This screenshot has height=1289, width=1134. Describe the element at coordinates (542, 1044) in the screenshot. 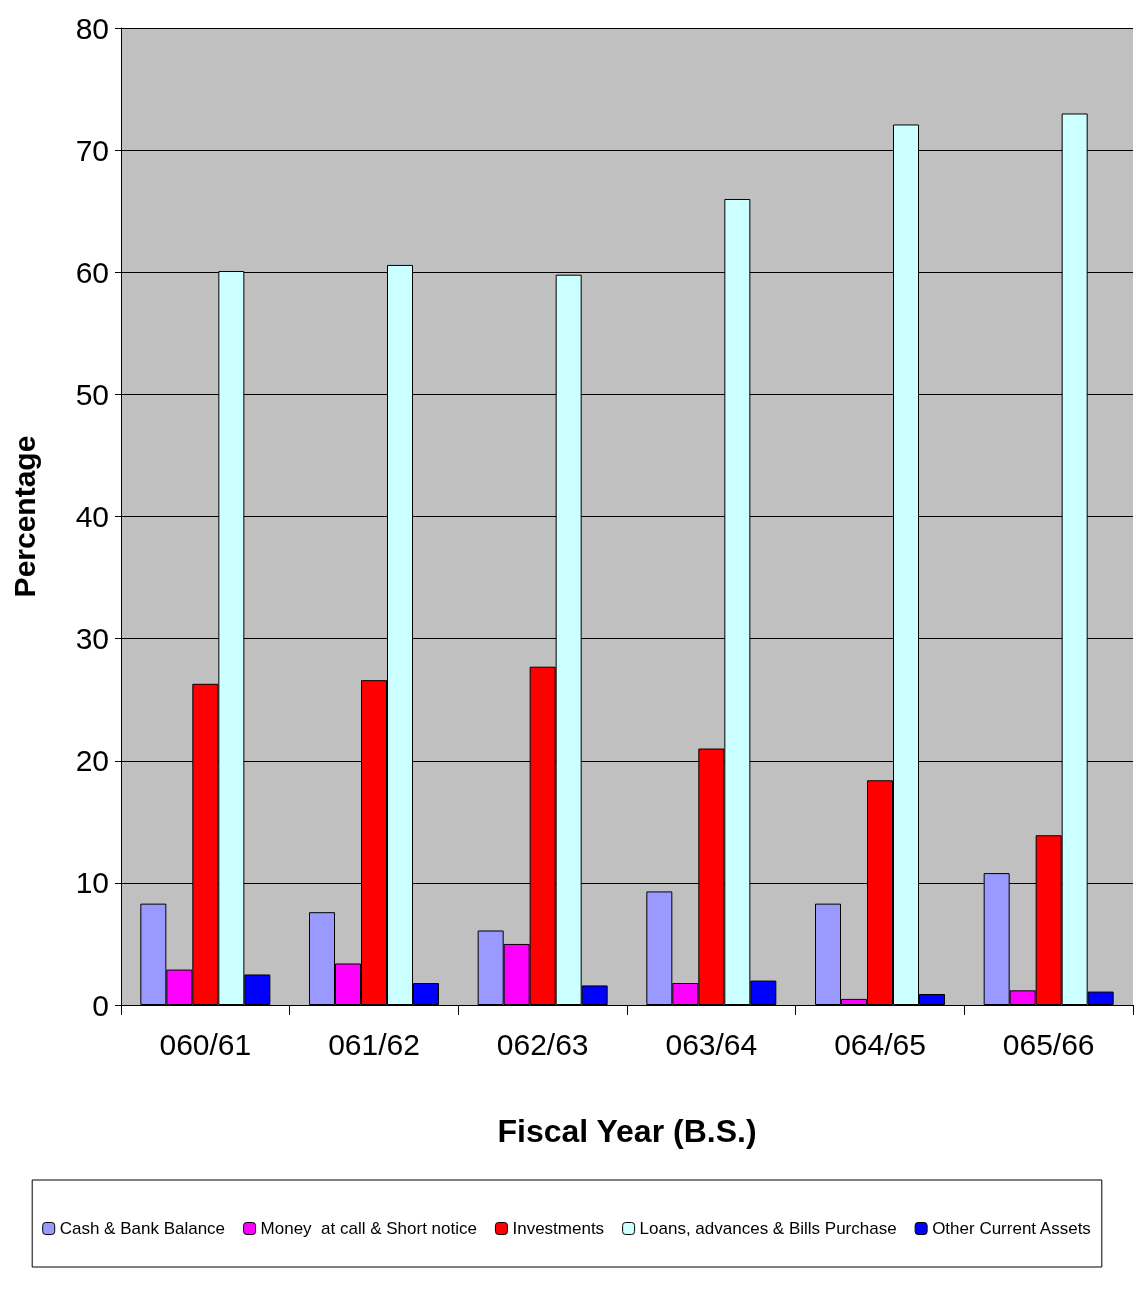

I see `x-tick-label: 062/63` at that location.